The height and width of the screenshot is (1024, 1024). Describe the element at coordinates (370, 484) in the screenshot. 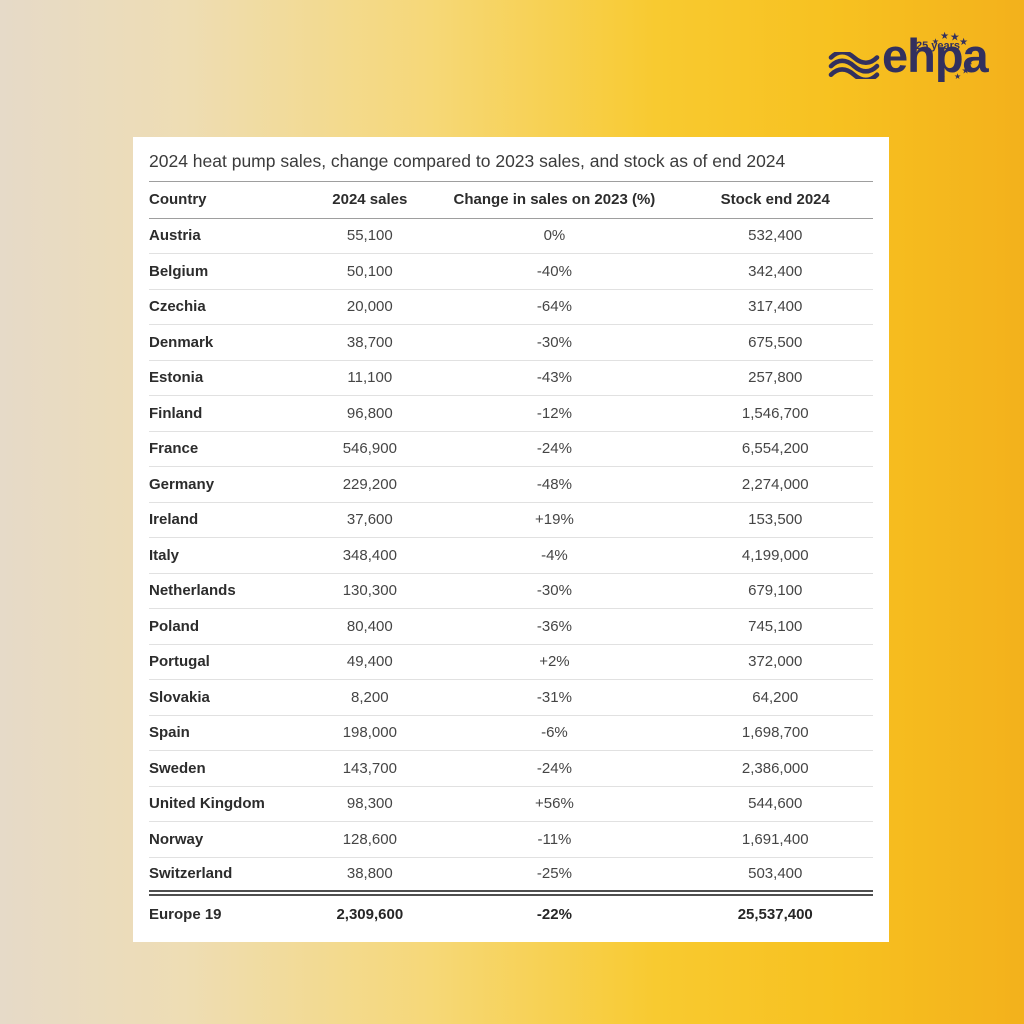

I see `cell-sales: 229,200` at that location.